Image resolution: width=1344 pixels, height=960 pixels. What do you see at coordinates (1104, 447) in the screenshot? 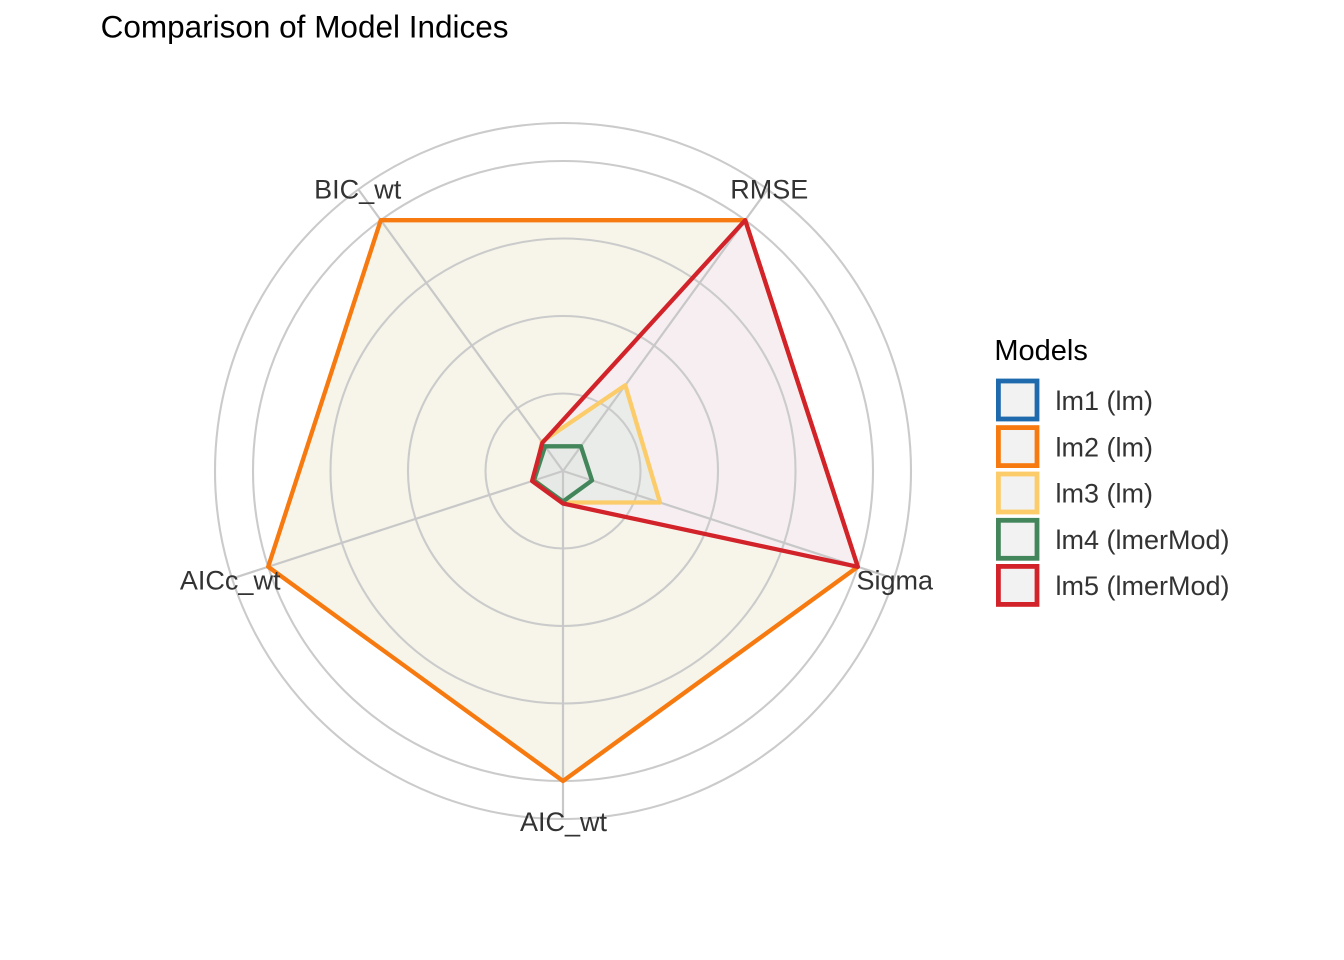
I see `svg-text: lm2 (lm)` at bounding box center [1104, 447].